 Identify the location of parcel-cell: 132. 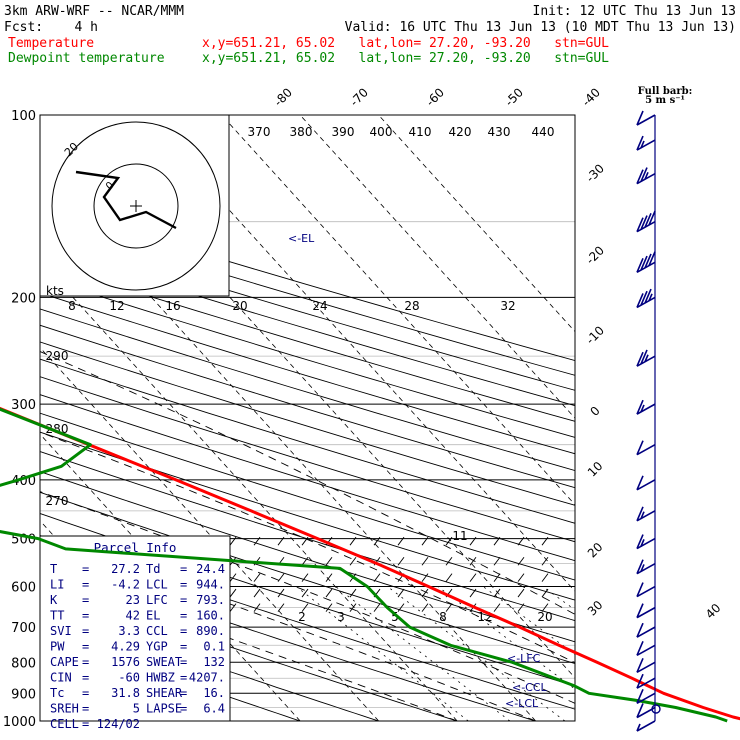
(214, 662).